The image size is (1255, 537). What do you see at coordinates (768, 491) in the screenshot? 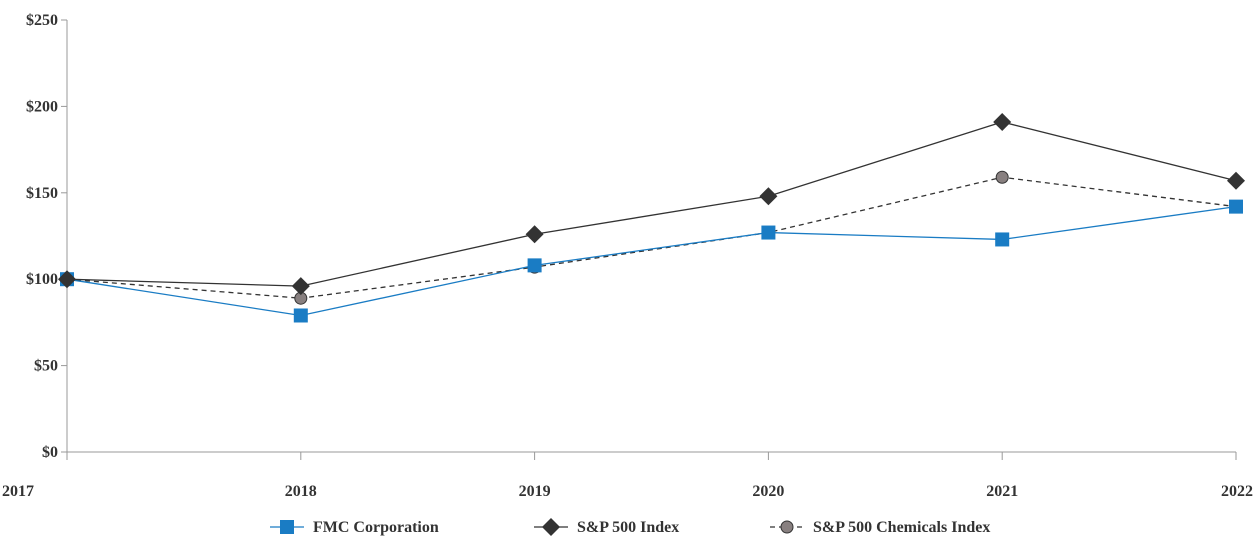
I see `x-tick-label: 2020` at bounding box center [768, 491].